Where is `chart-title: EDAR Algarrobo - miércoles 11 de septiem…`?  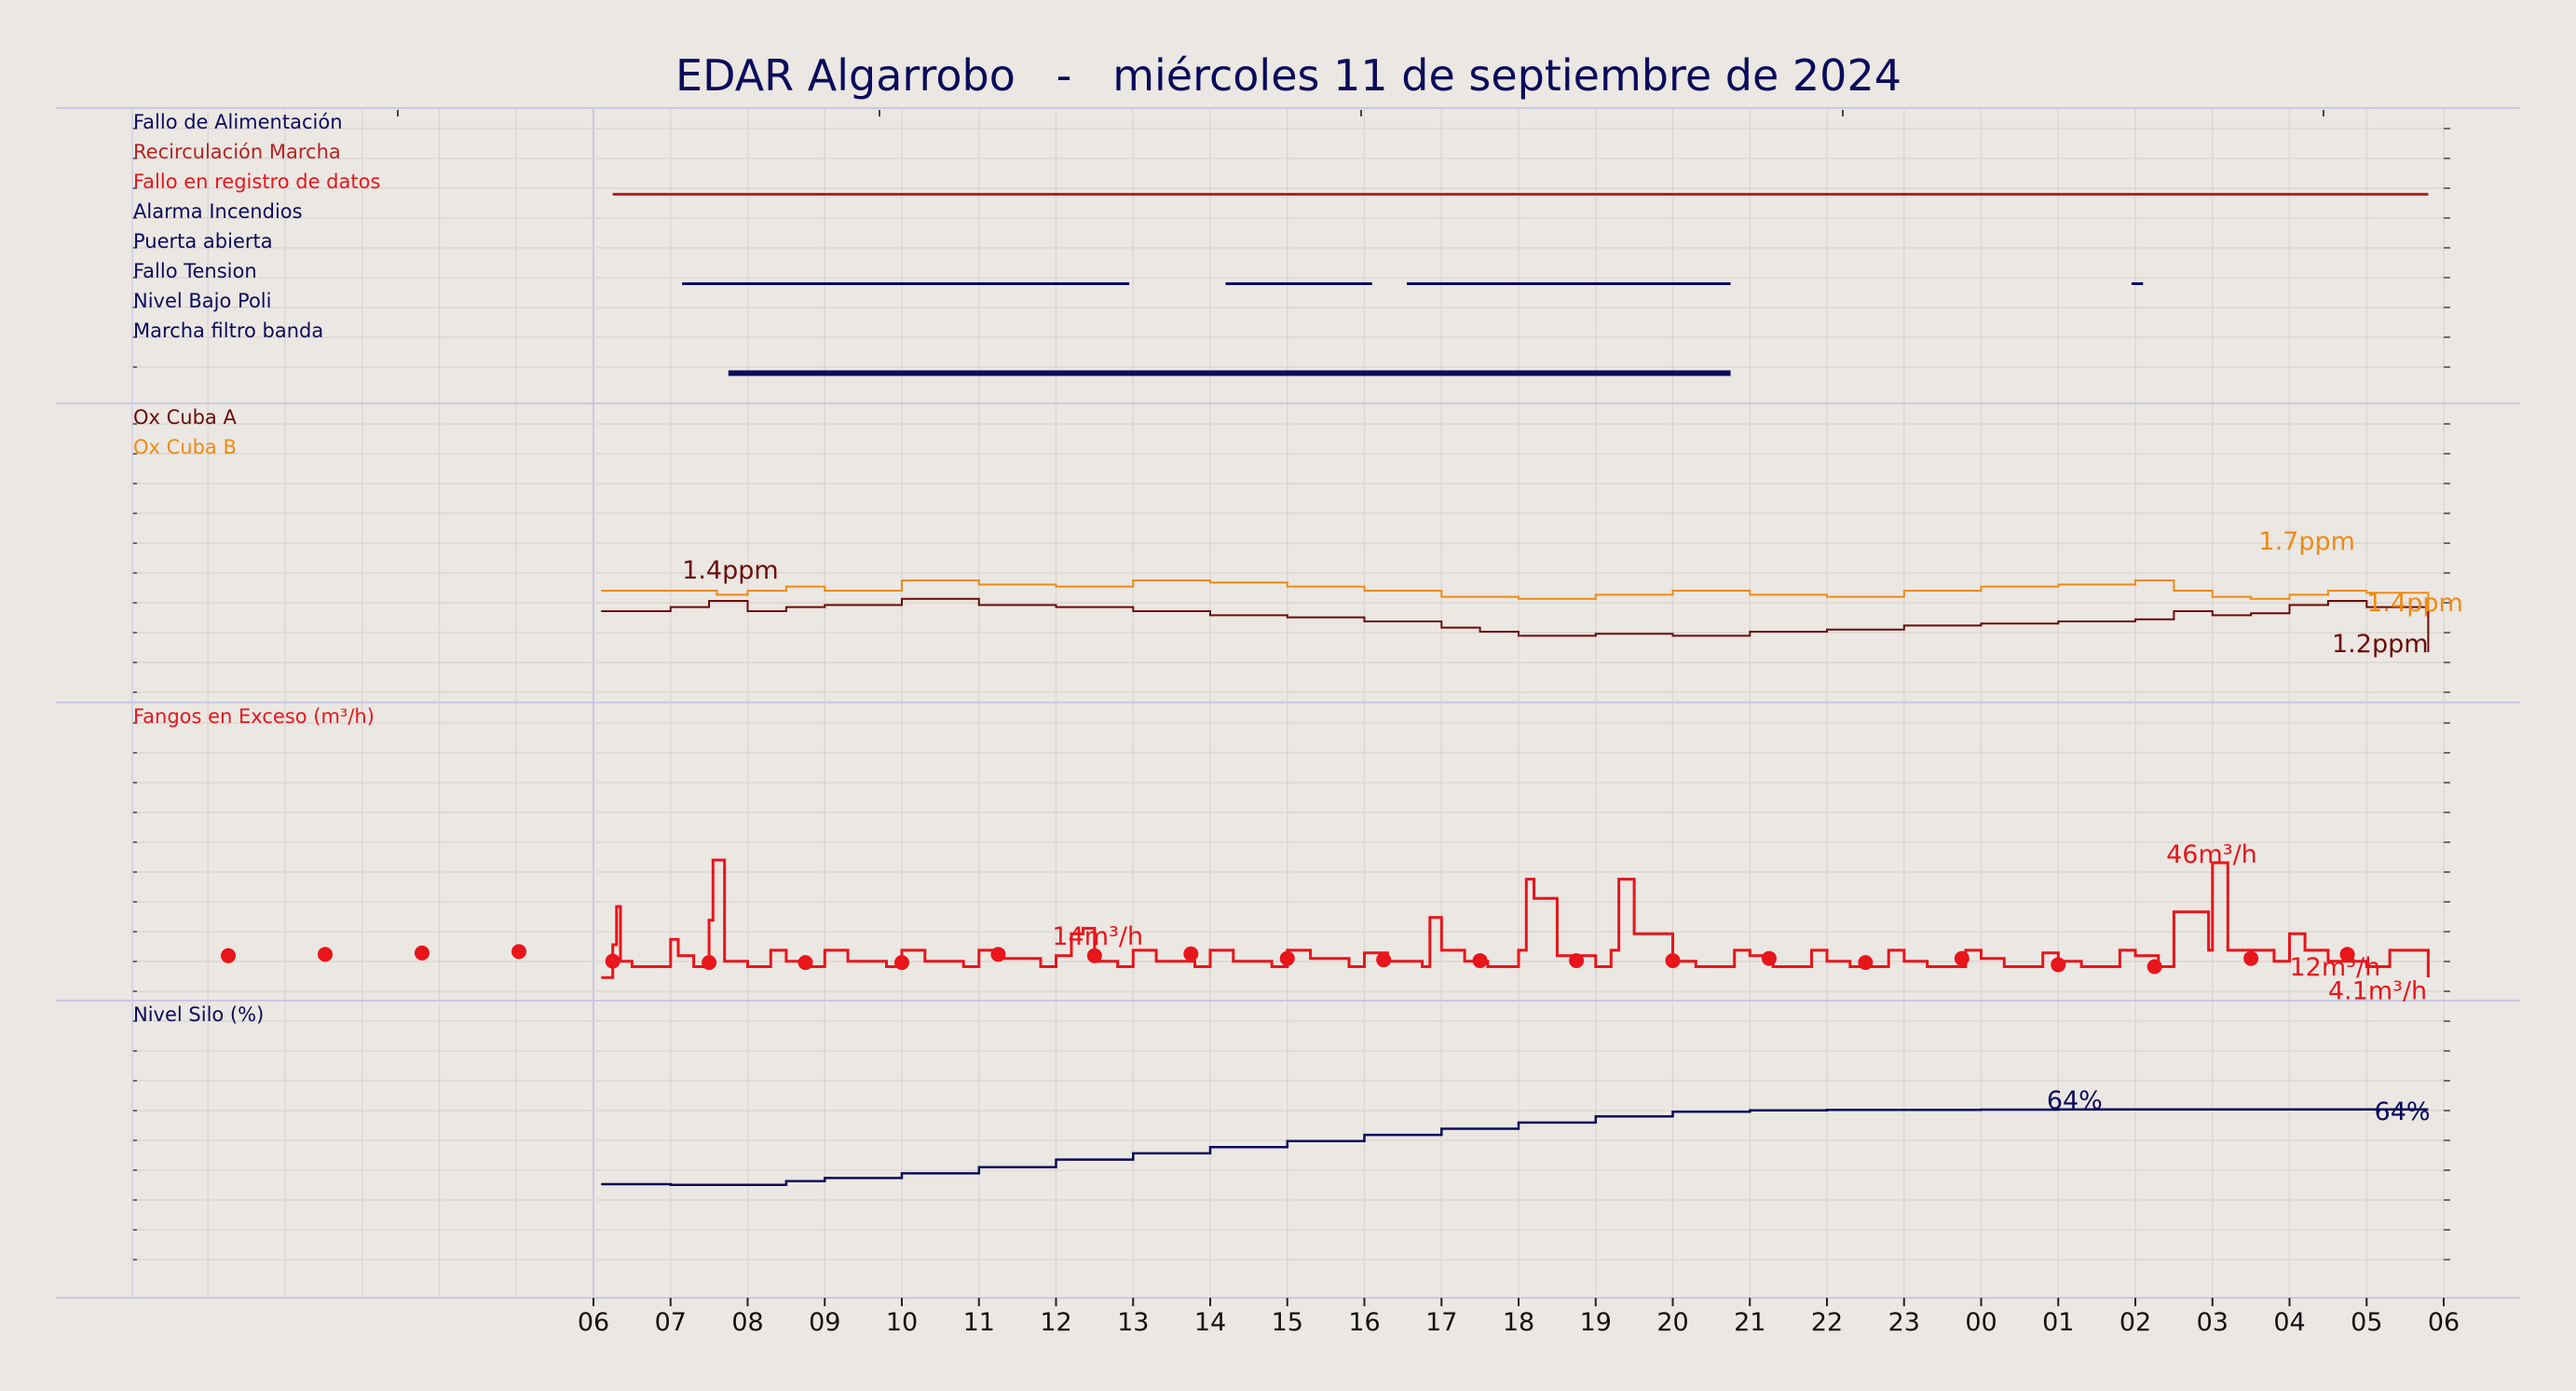
chart-title: EDAR Algarrobo - miércoles 11 de septiem… is located at coordinates (1288, 75).